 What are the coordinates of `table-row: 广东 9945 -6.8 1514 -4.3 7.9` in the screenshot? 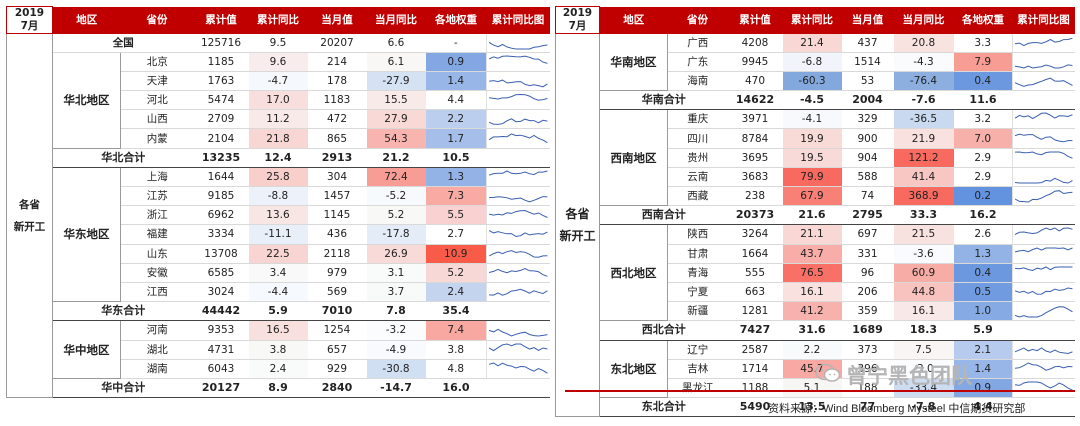 It's located at (815, 62).